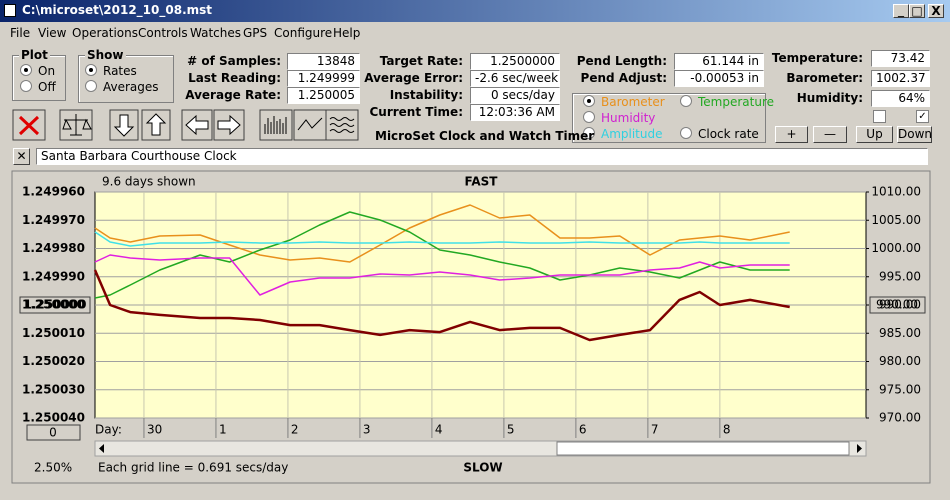 The image size is (950, 500). I want to click on down-button, so click(124, 125).